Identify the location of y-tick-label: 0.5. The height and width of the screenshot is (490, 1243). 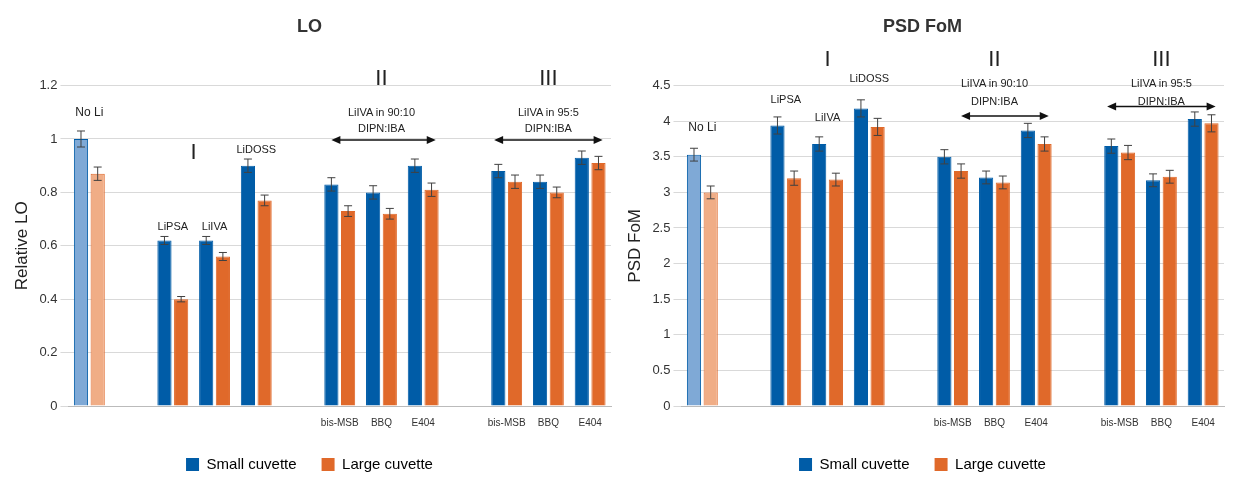
(661, 369).